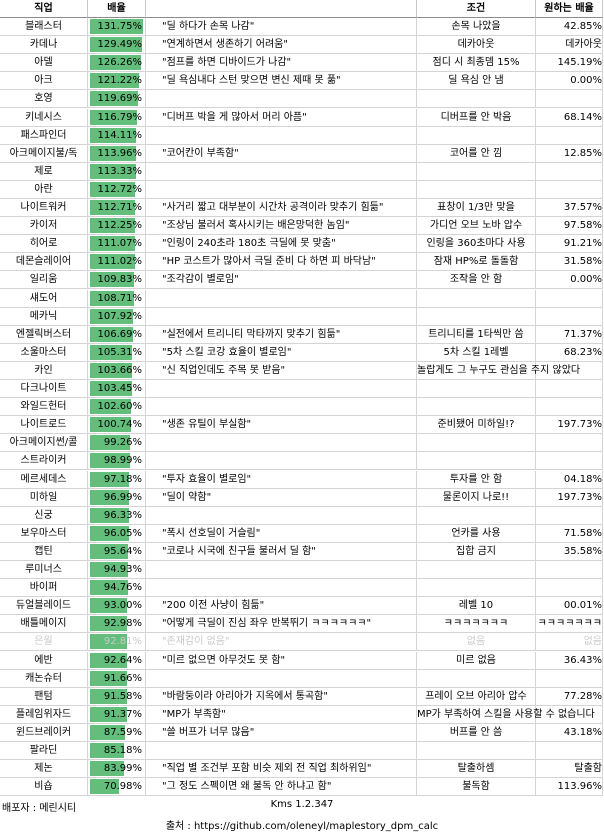 This screenshot has width=604, height=837. Describe the element at coordinates (117, 497) in the screenshot. I see `rate-cell: 96.99%` at that location.